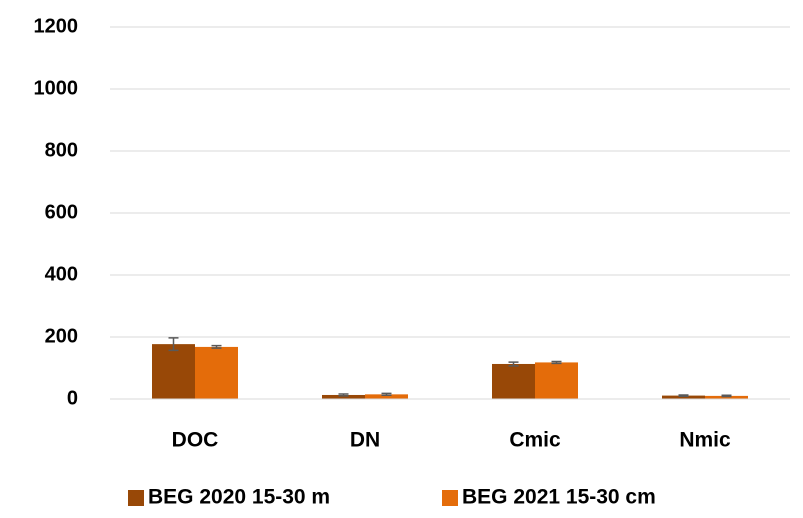  What do you see at coordinates (61, 212) in the screenshot?
I see `y-tick-label: 600` at bounding box center [61, 212].